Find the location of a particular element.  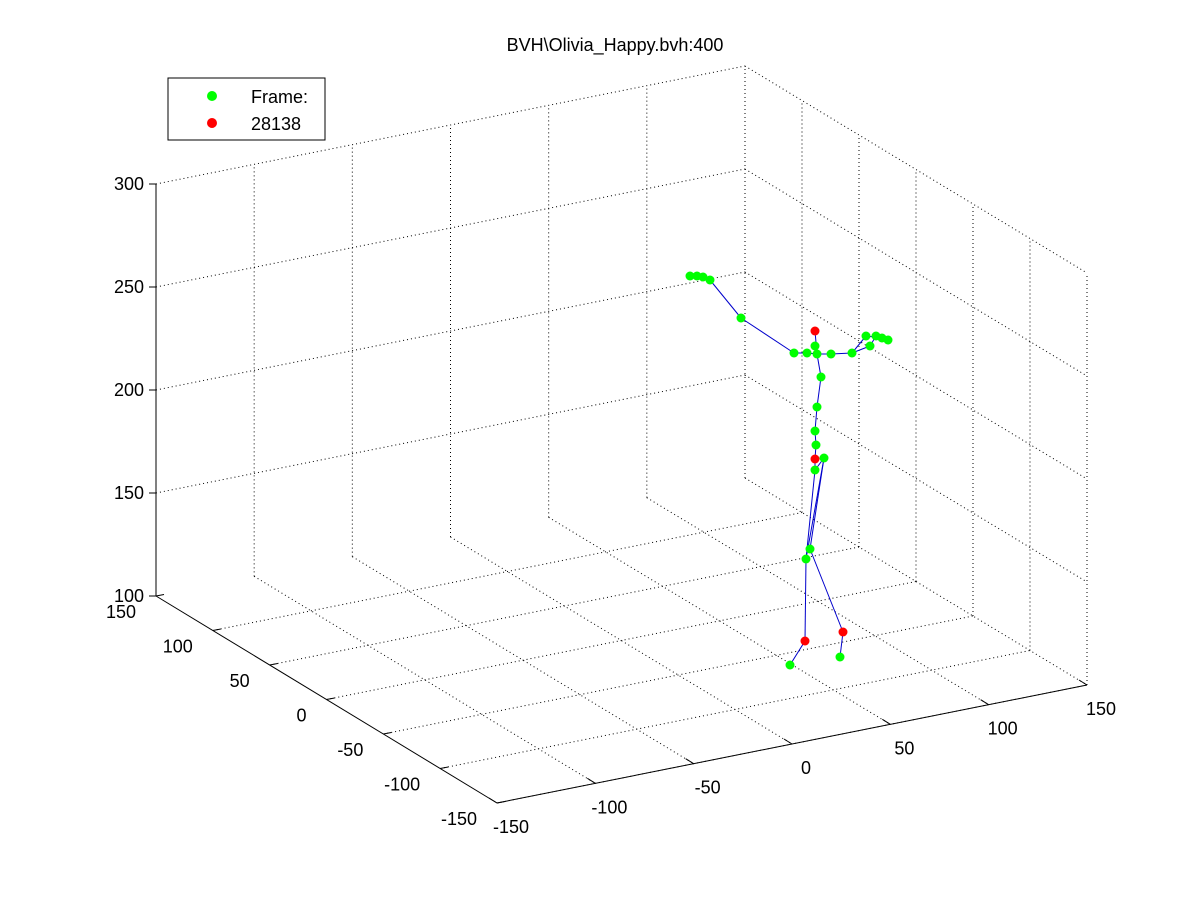

z-tick-label: 200 is located at coordinates (129, 390).